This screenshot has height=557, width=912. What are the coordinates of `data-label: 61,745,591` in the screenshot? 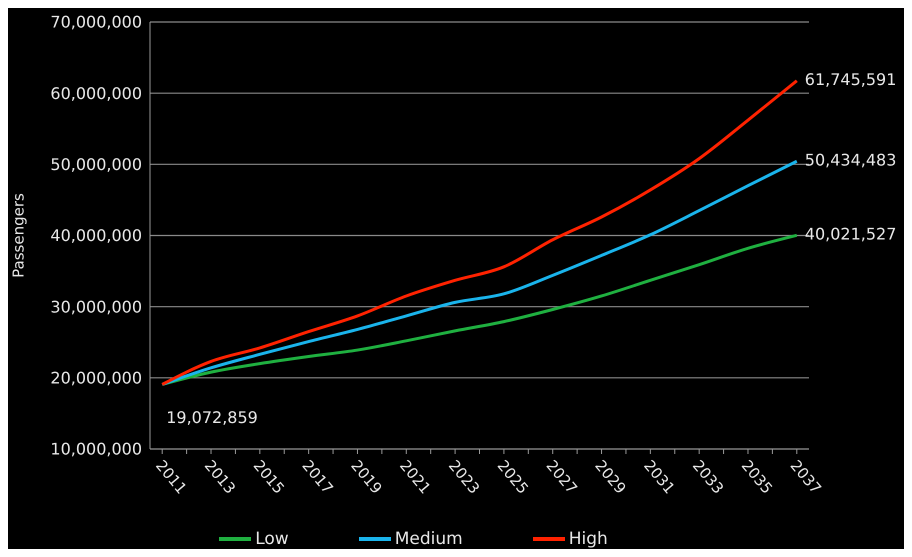 It's located at (850, 80).